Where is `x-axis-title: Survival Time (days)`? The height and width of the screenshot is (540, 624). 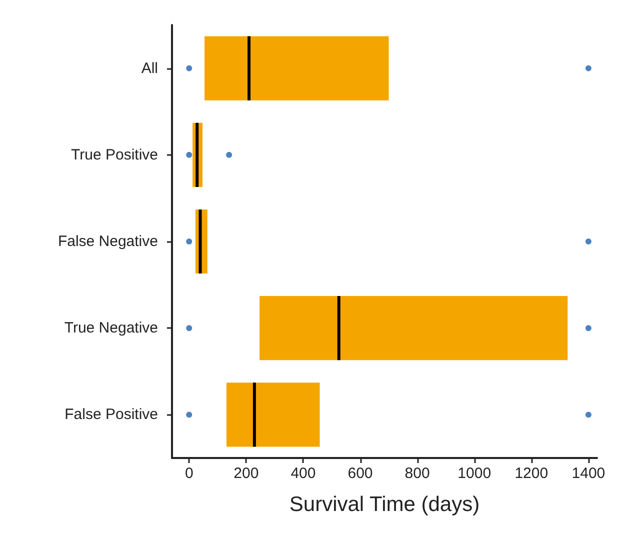
x-axis-title: Survival Time (days) is located at coordinates (384, 504).